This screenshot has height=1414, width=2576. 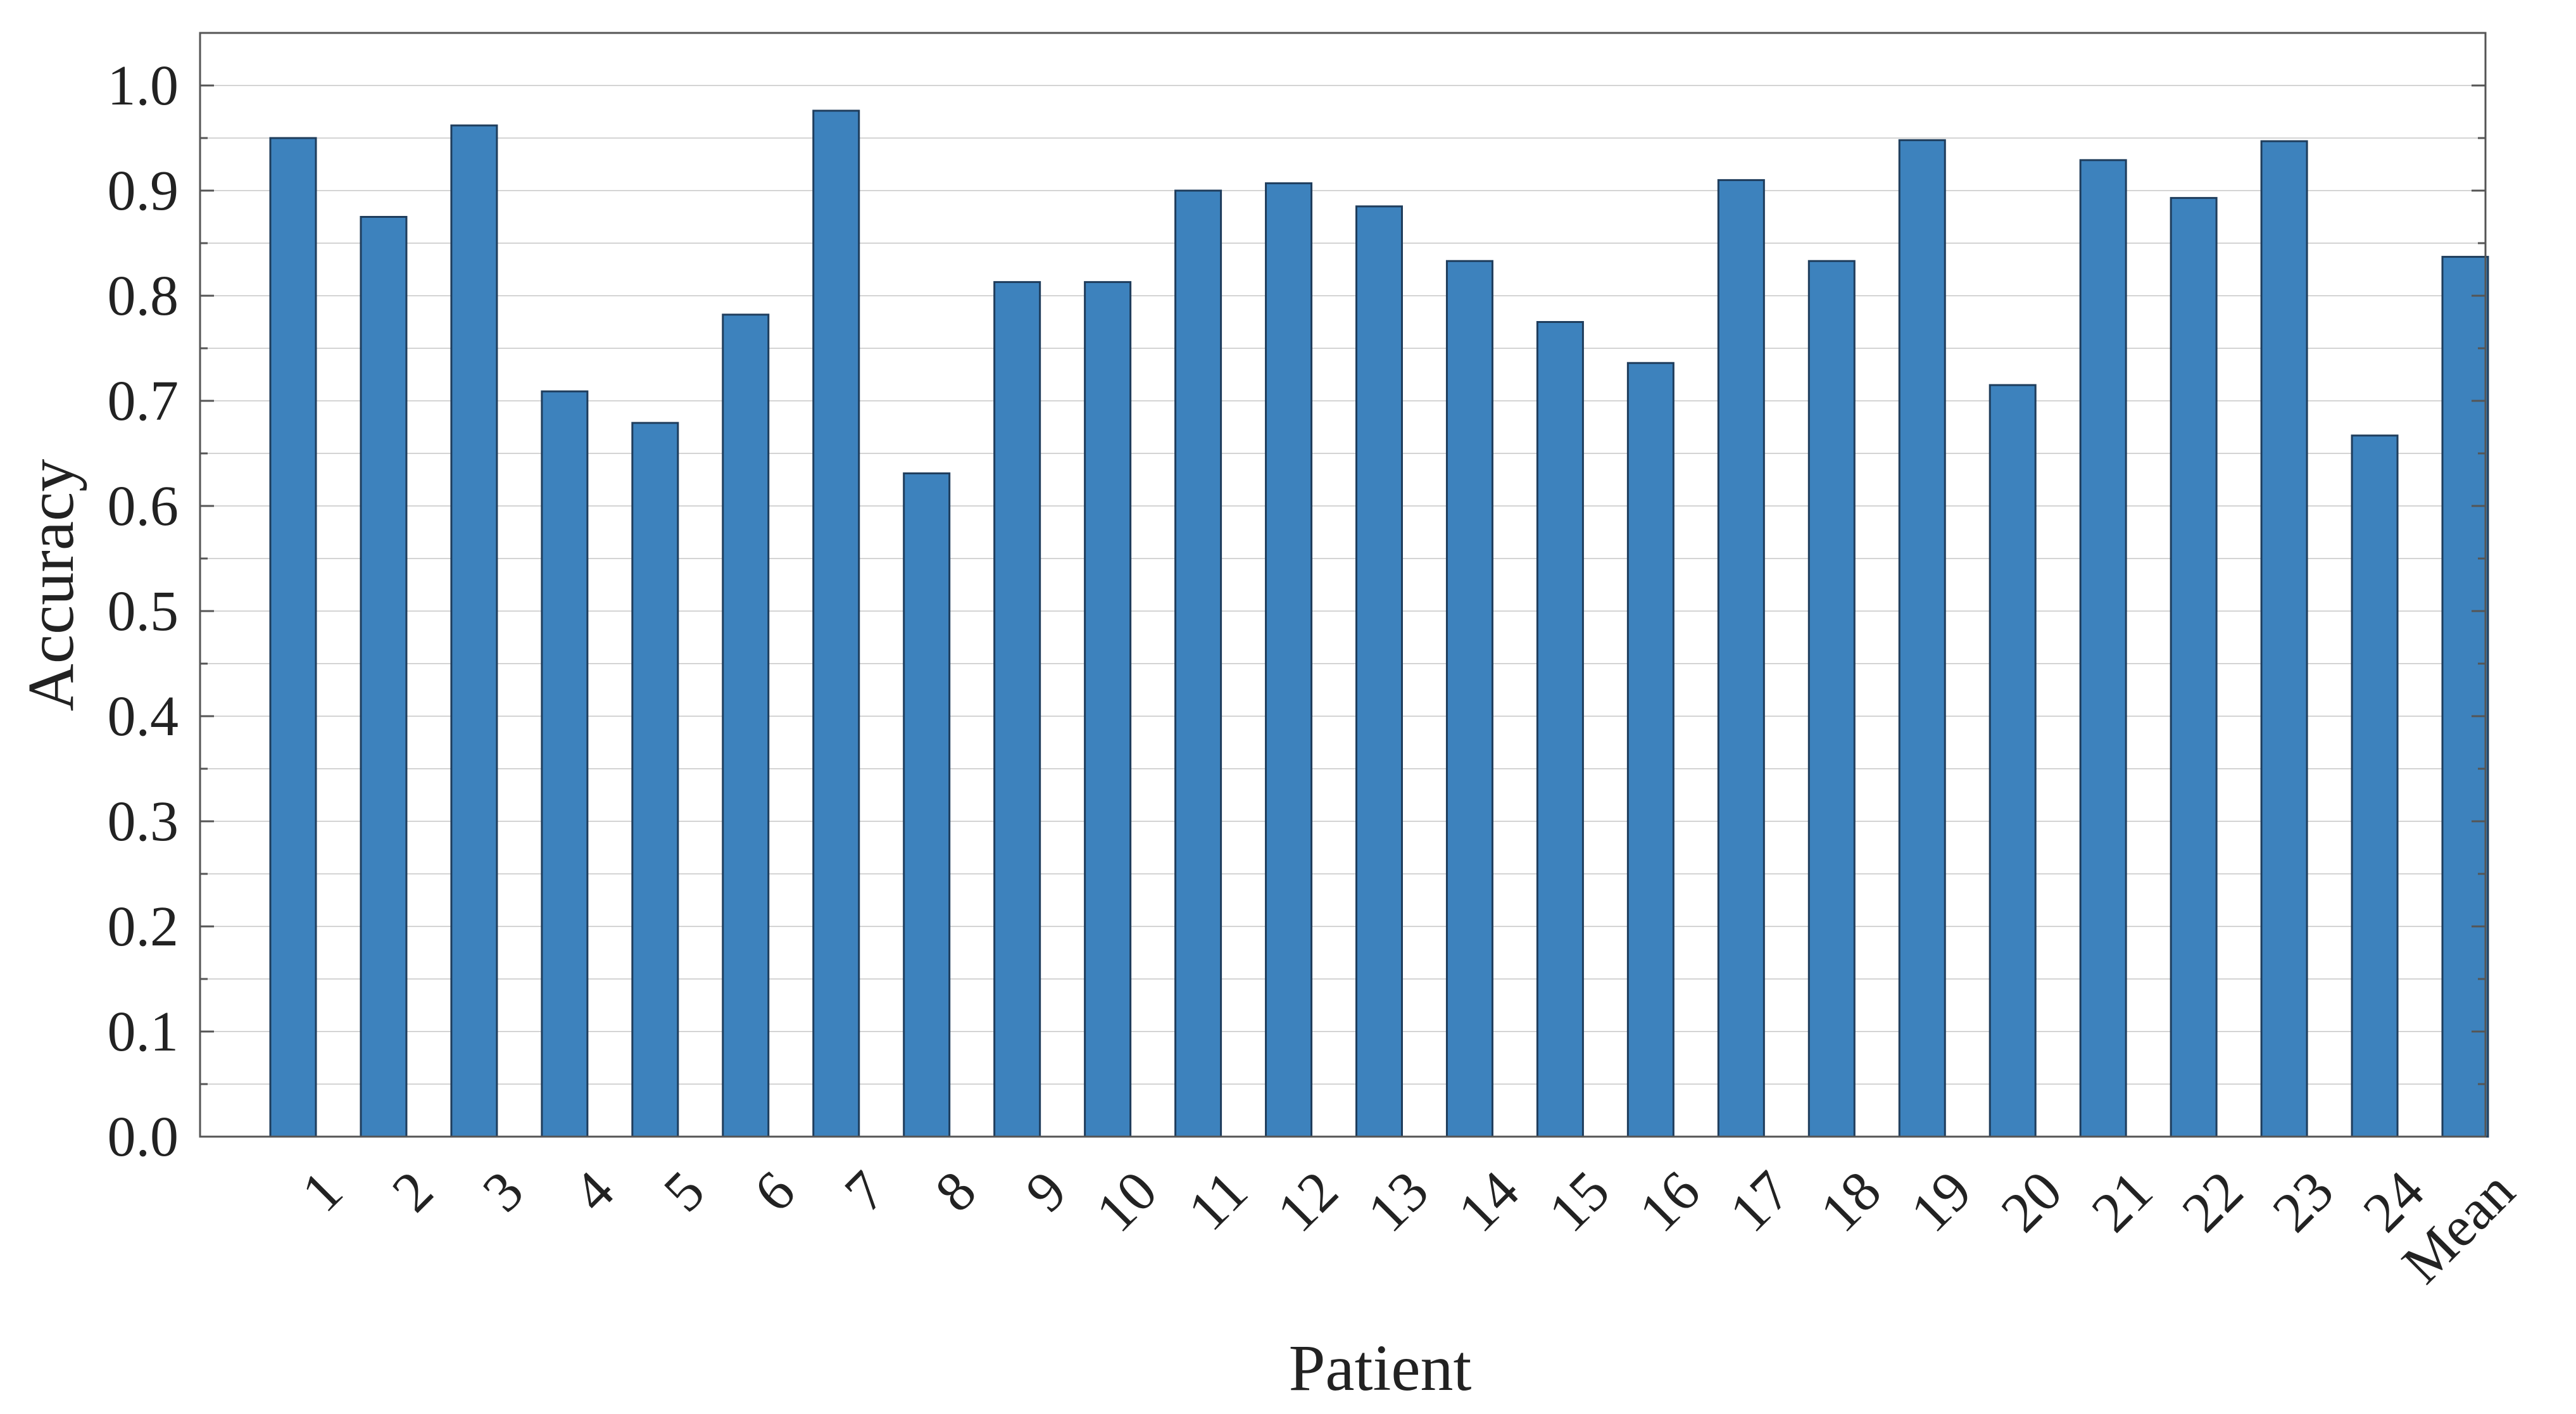 I want to click on x-tick-label: 4, so click(x=594, y=1191).